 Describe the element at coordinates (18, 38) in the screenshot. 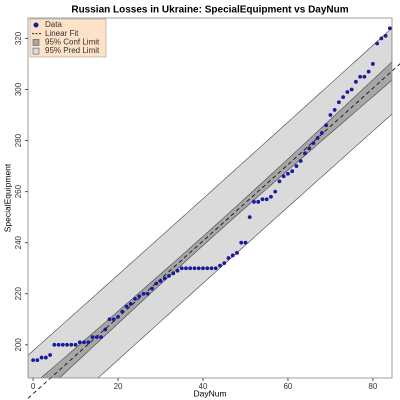

I see `y-tick-label: 320` at that location.